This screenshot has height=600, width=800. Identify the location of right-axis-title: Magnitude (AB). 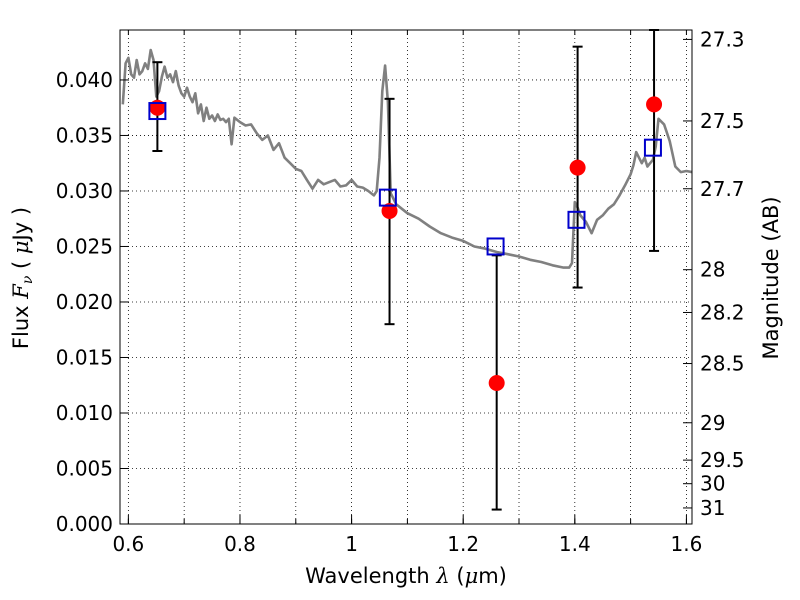
(771, 277).